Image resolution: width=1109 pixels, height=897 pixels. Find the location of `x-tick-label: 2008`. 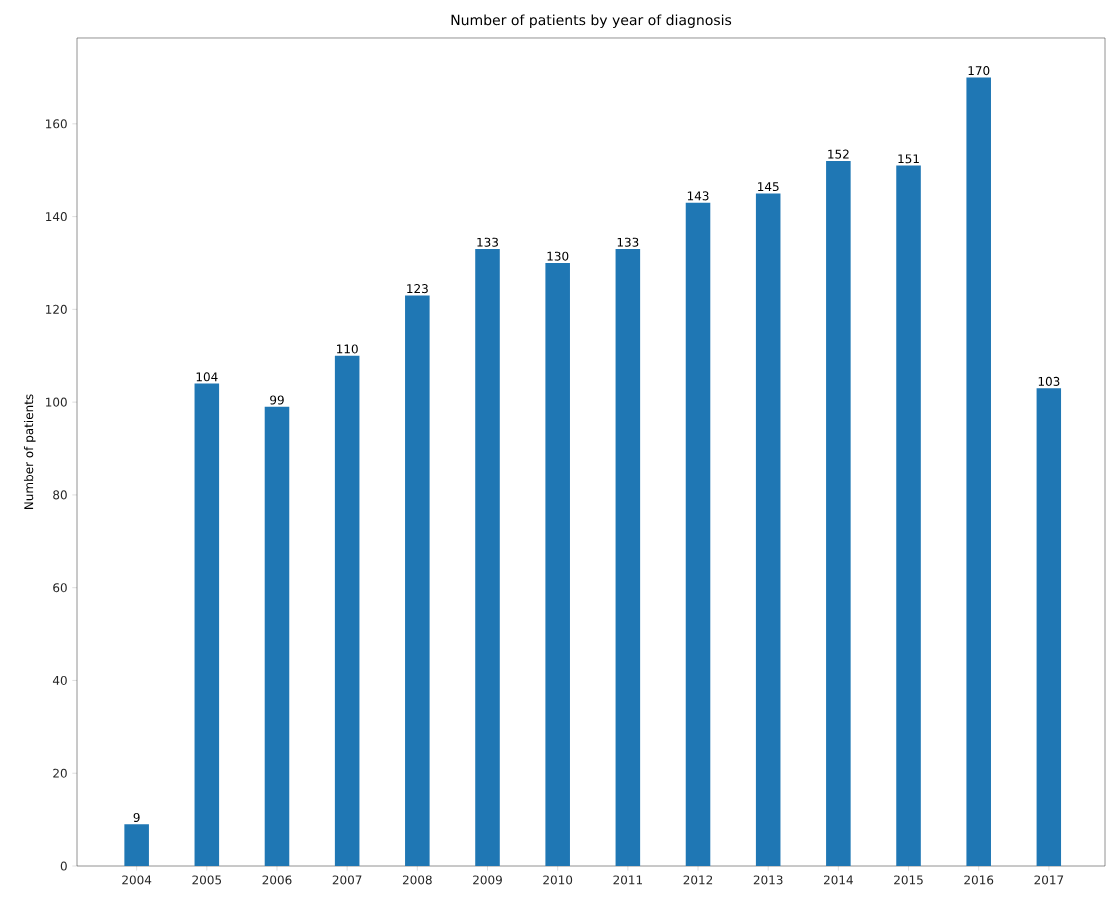

x-tick-label: 2008 is located at coordinates (417, 880).